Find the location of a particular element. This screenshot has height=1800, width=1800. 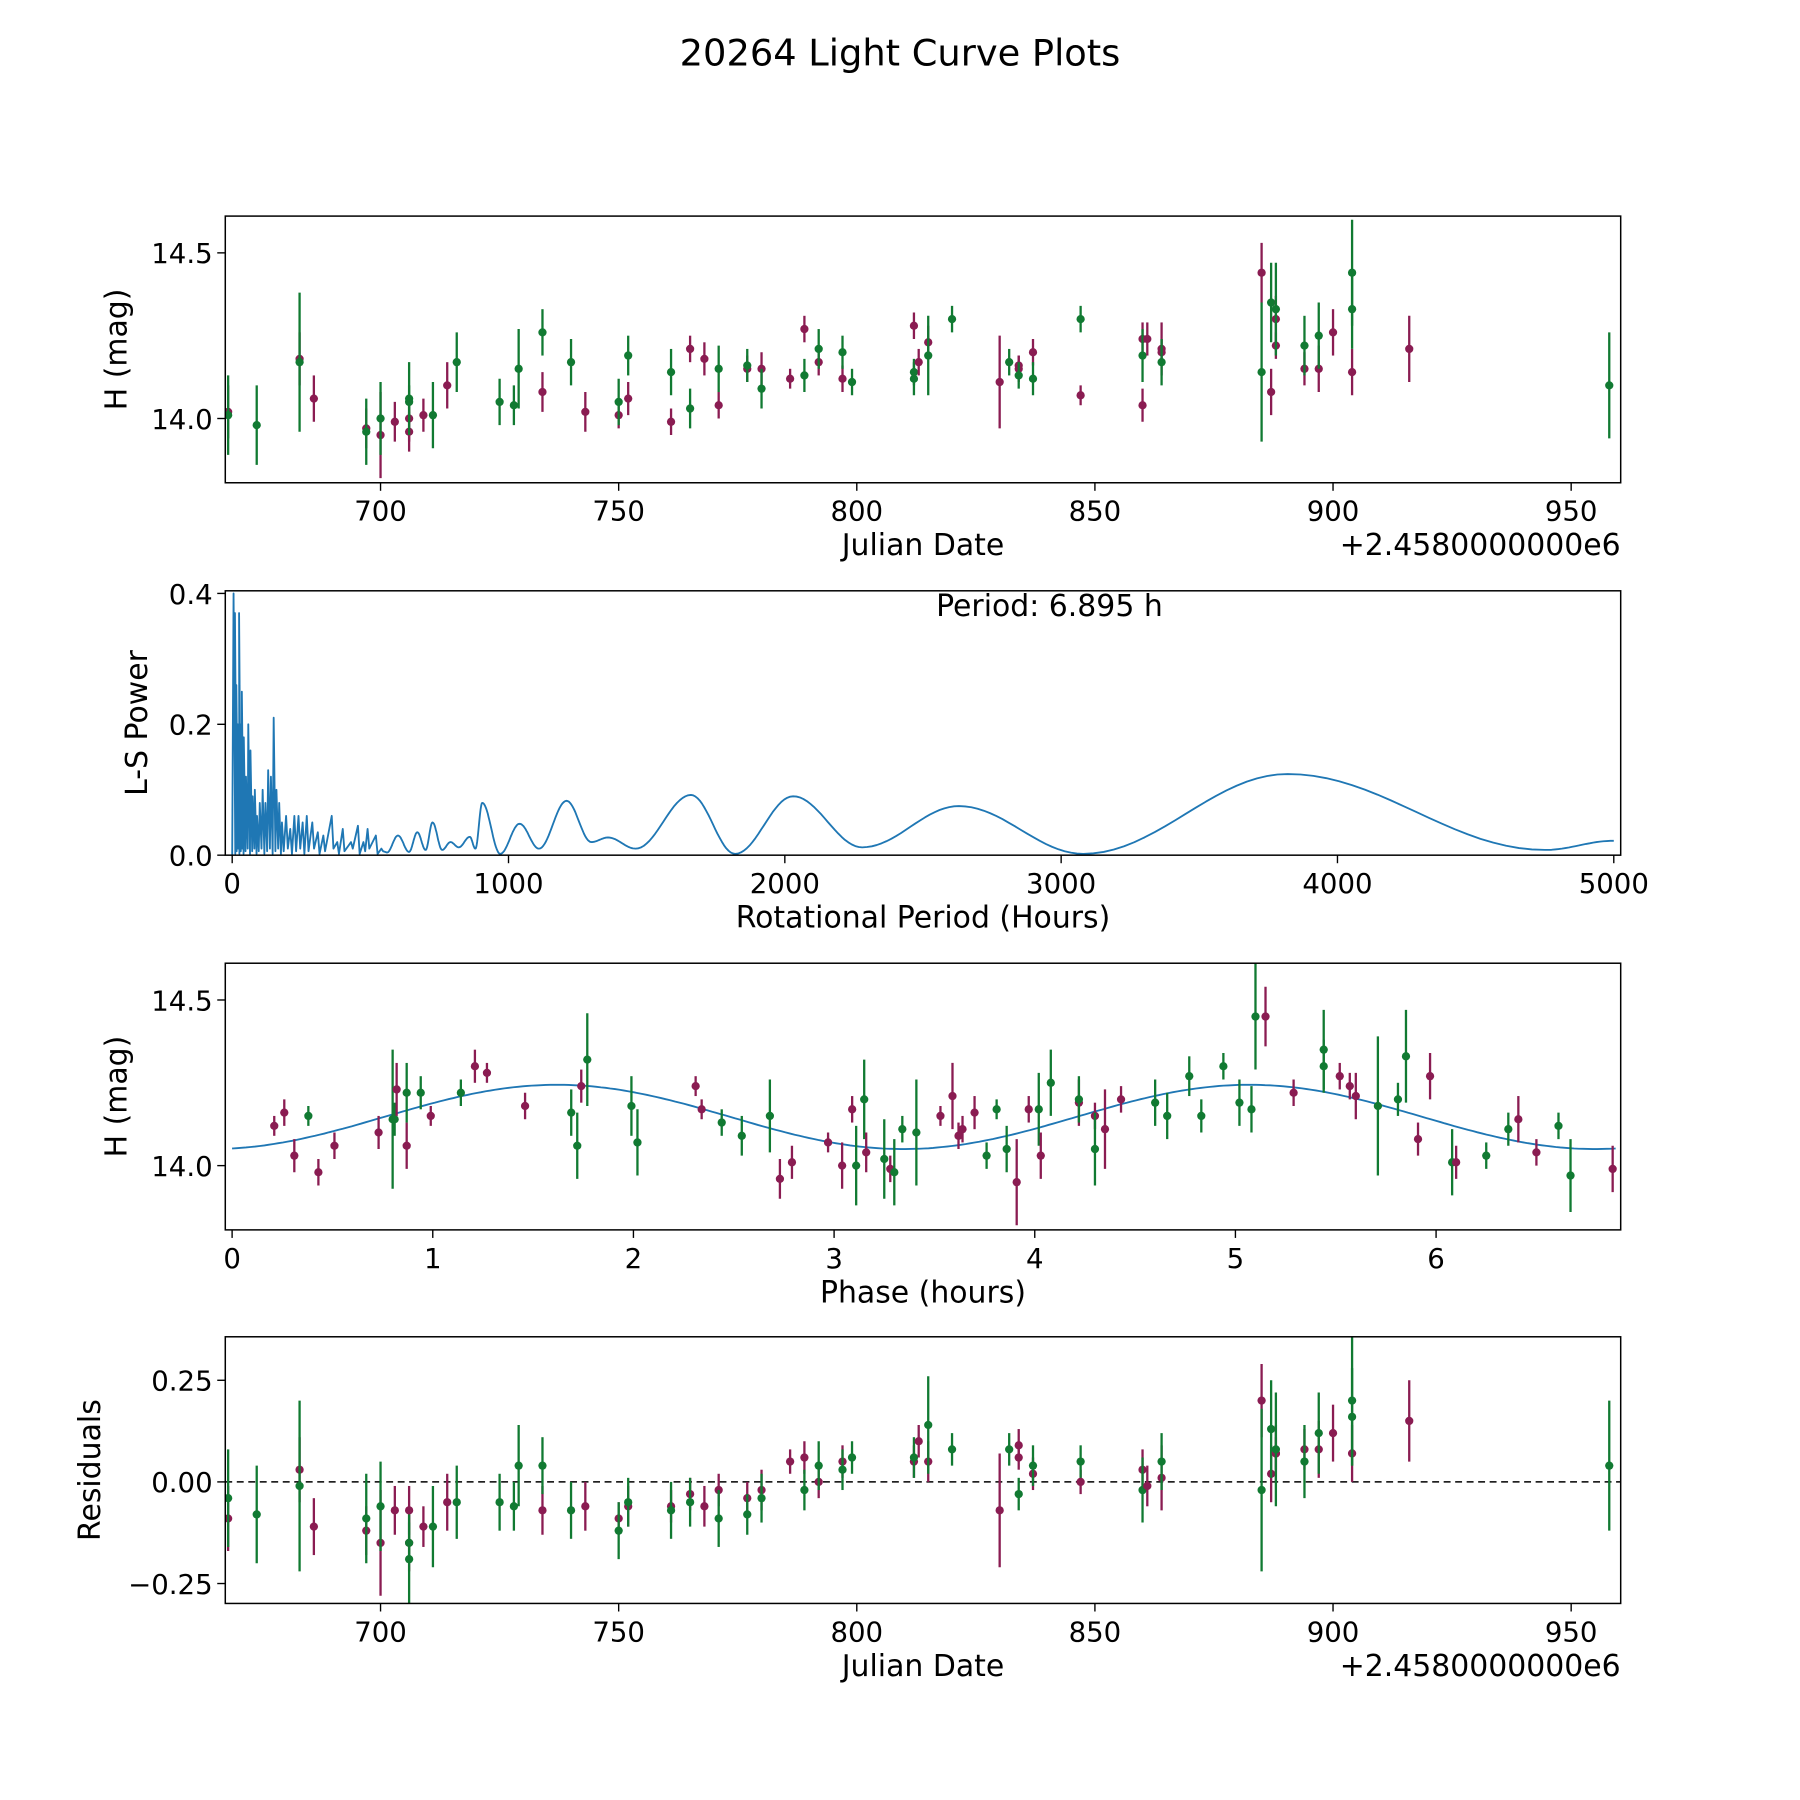

x-tick-label: 850 is located at coordinates (1095, 511).